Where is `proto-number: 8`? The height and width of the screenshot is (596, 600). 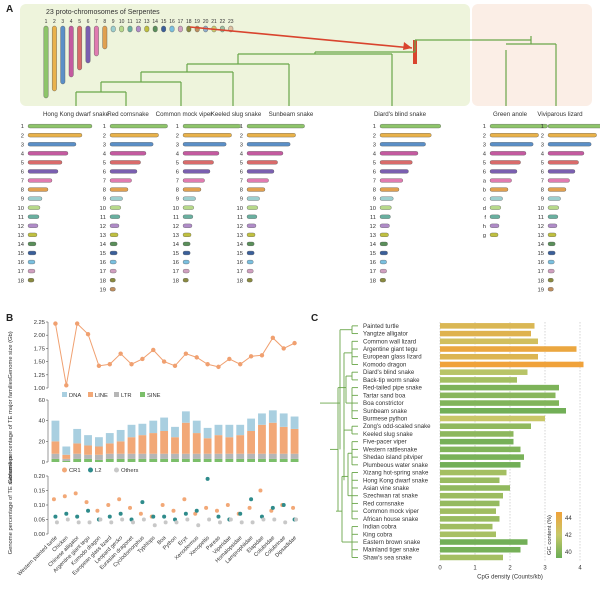 proto-number: 8 is located at coordinates (104, 22).